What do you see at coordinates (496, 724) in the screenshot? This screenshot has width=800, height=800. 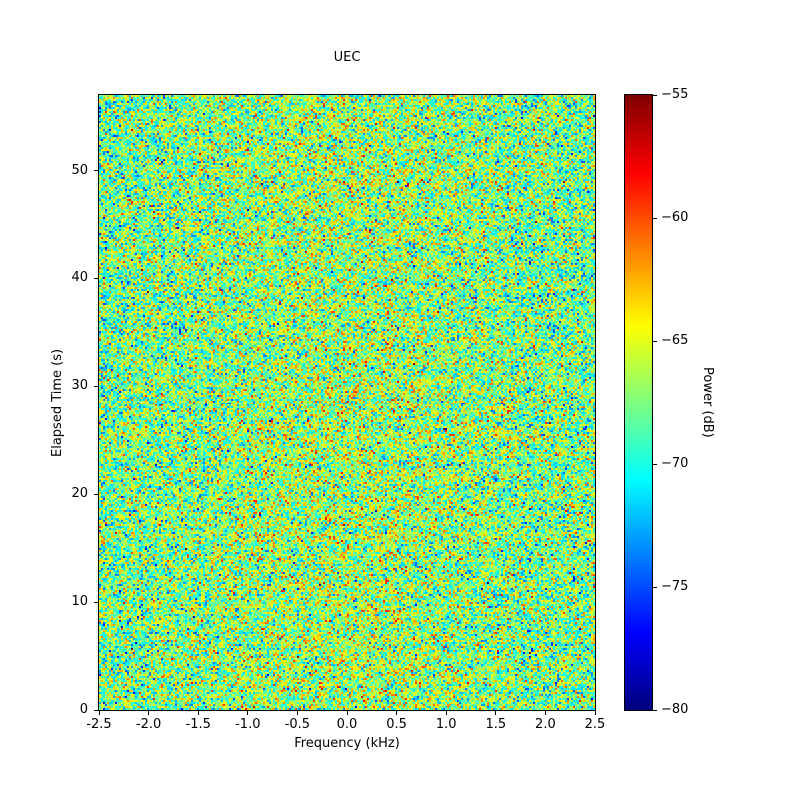 I see `x-tick-label: 1.5` at bounding box center [496, 724].